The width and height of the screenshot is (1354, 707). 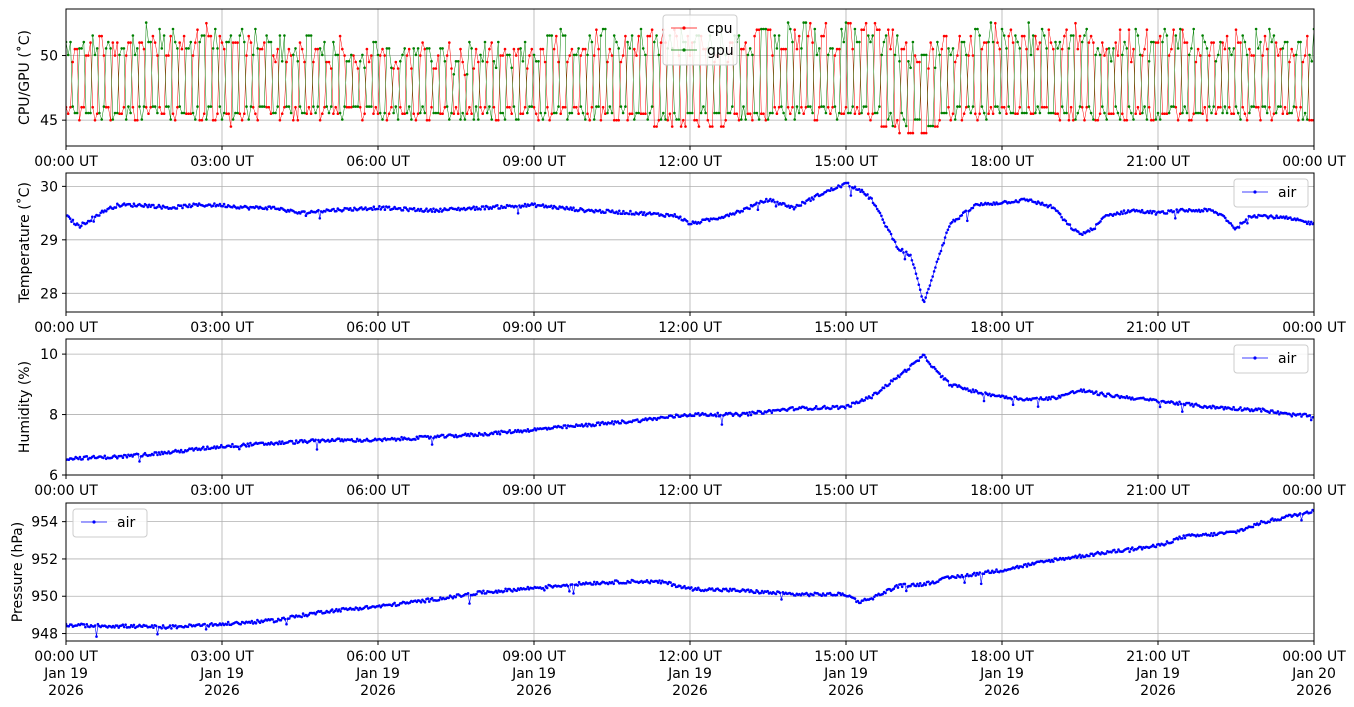 I want to click on x-tick-label: 12:00 UT, so click(x=690, y=162).